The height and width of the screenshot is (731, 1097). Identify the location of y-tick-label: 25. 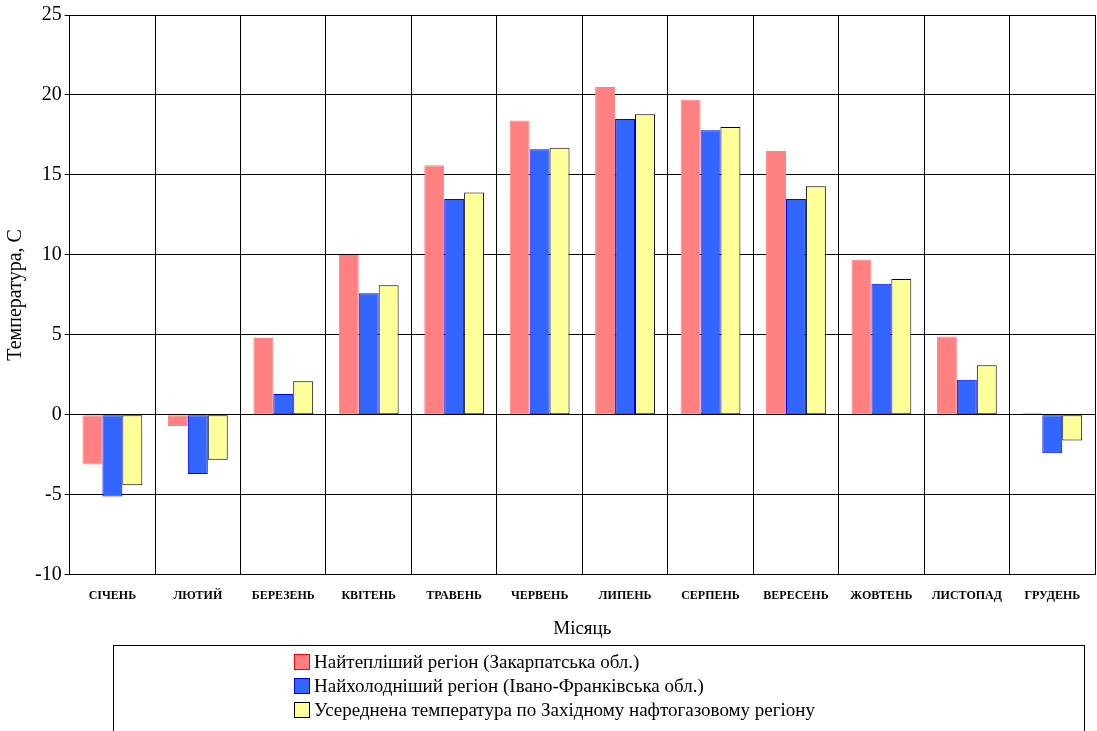
(51, 13).